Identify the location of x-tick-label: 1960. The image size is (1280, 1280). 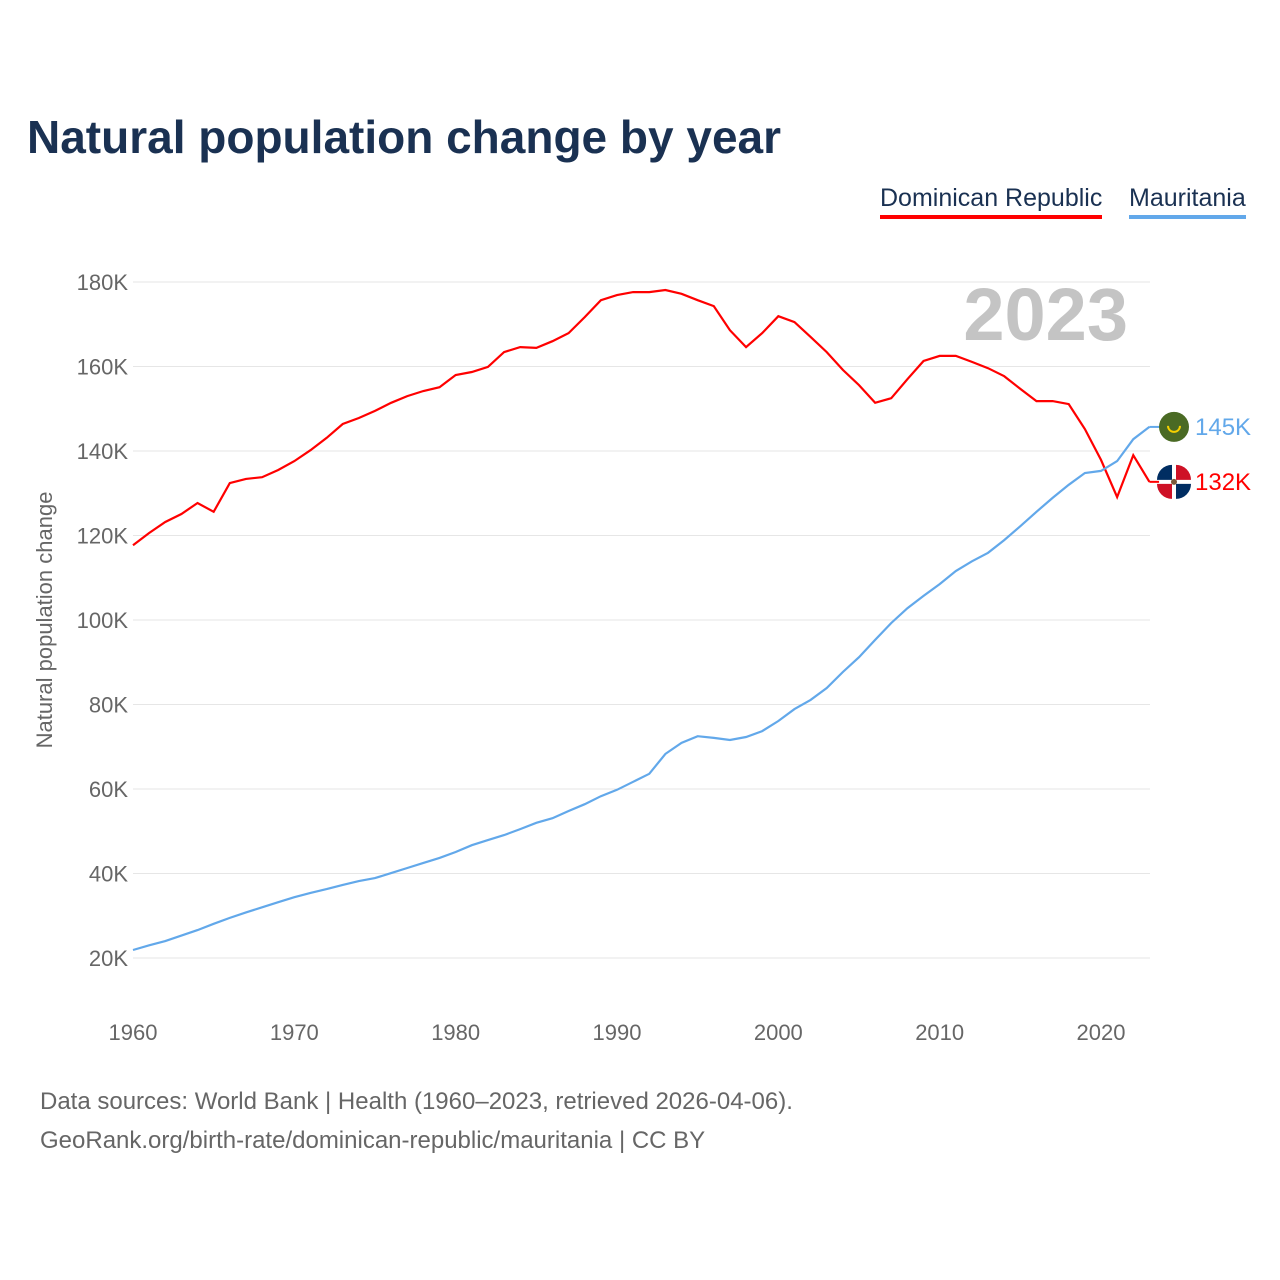
(133, 1032).